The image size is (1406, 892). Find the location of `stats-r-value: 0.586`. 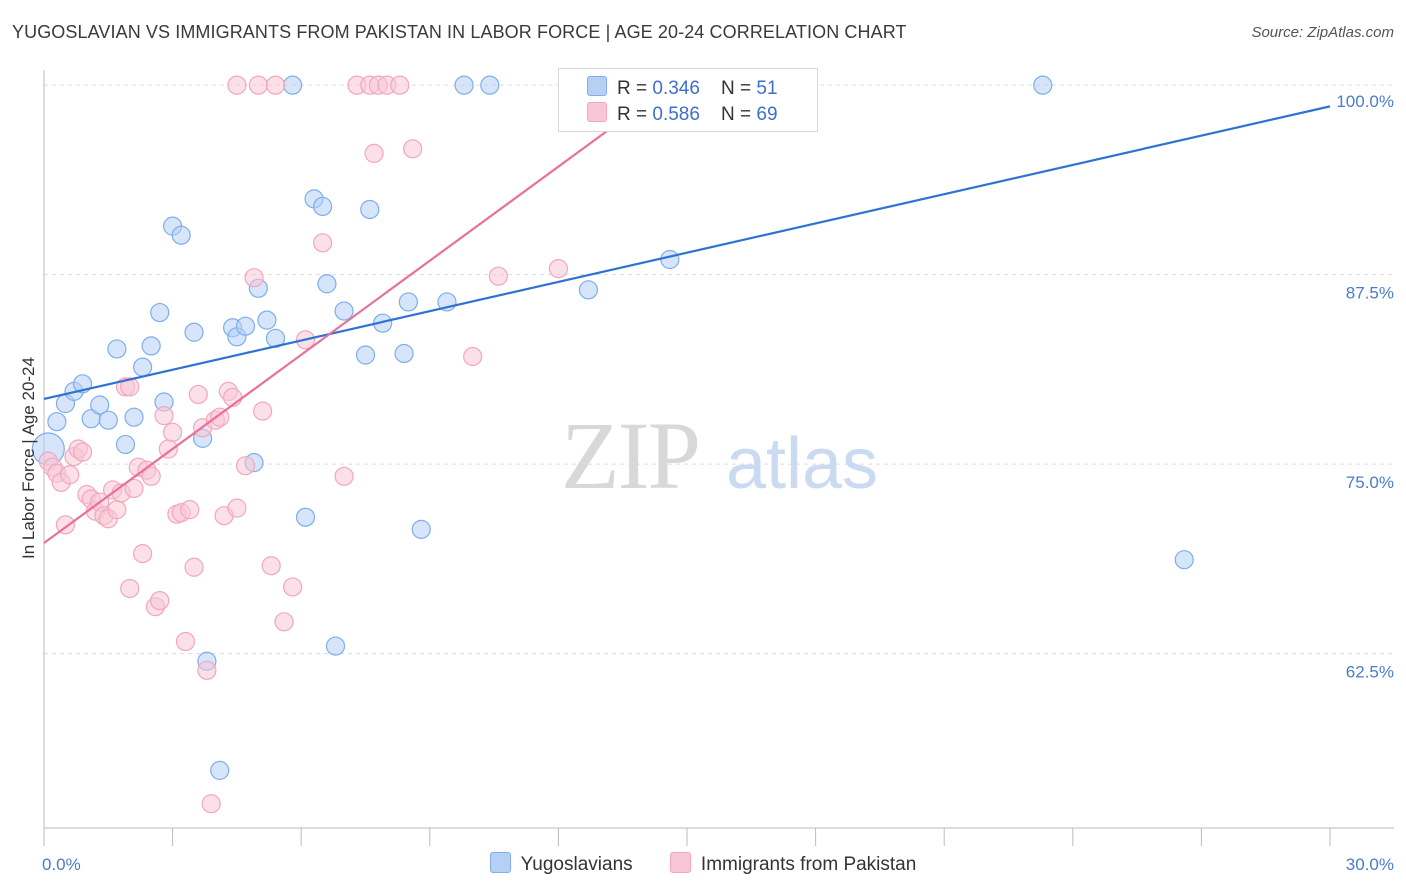

stats-r-value: 0.586 is located at coordinates (676, 114).